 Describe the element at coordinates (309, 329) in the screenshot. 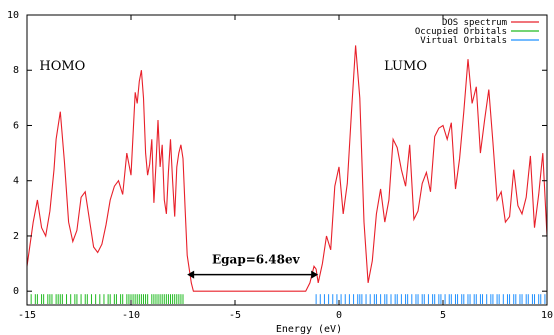

I see `x-axis-label: Energy (eV)` at that location.